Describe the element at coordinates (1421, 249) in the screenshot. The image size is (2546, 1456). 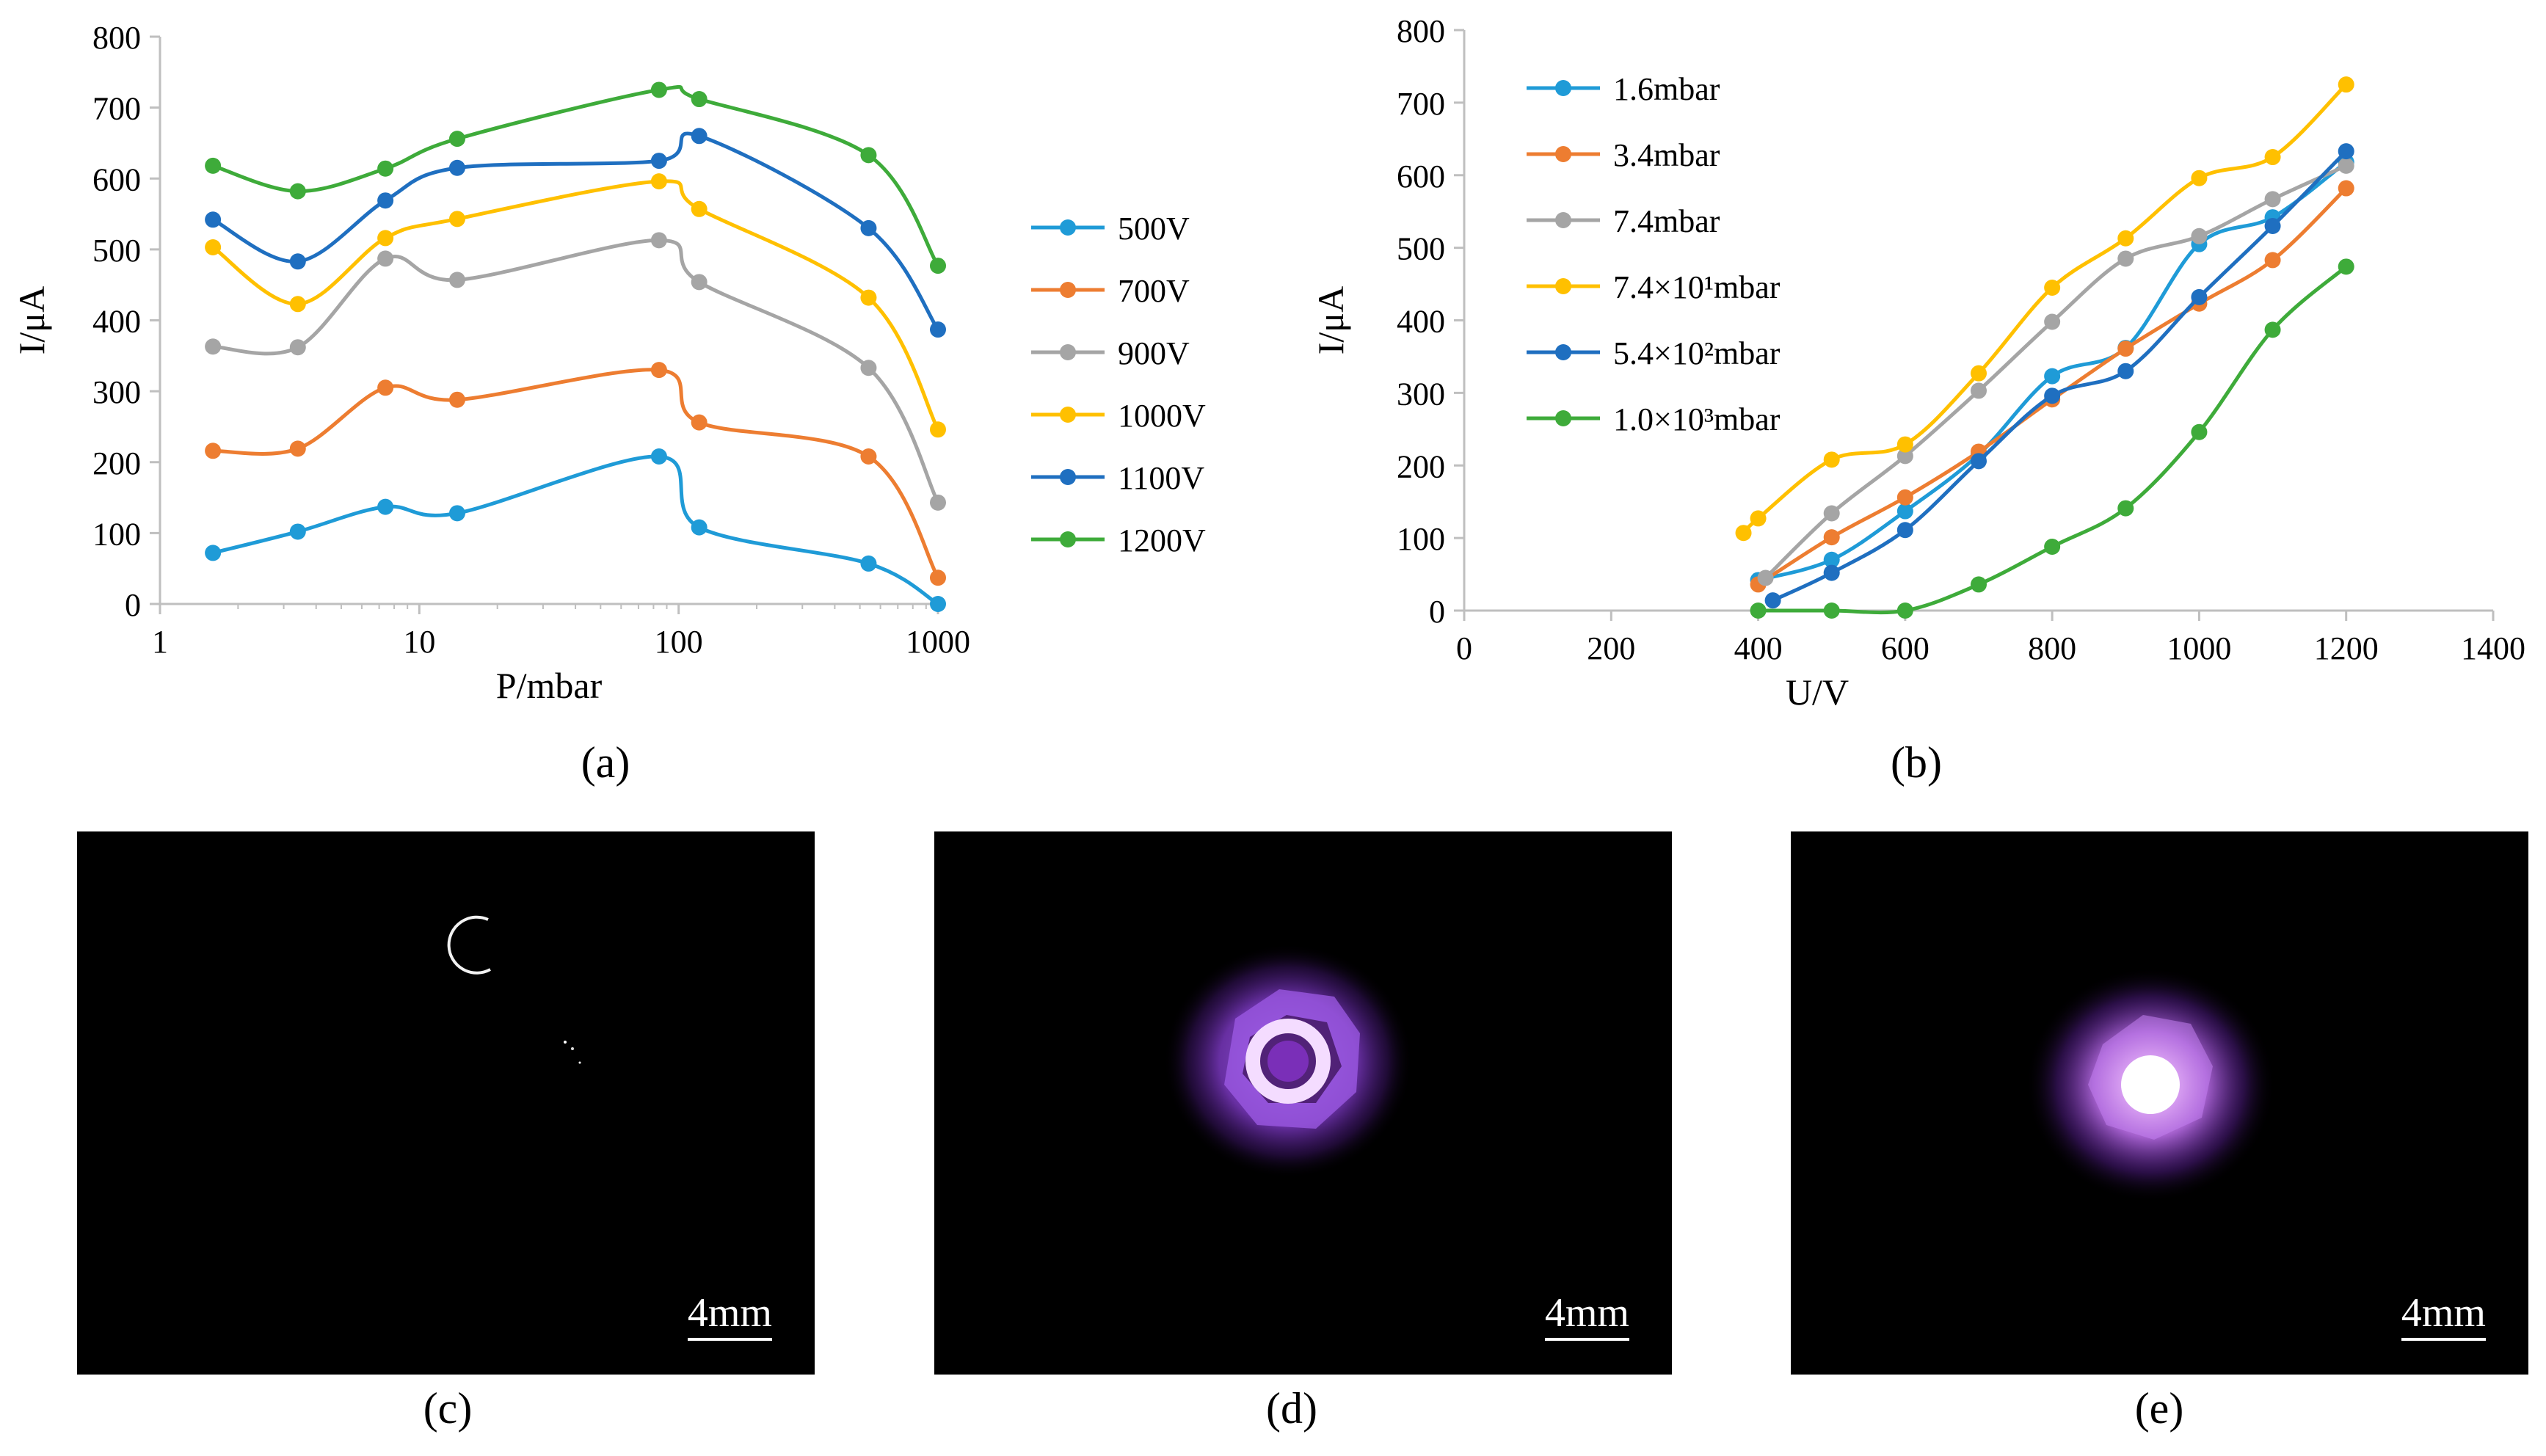
I see `y-tick-label: 500` at that location.